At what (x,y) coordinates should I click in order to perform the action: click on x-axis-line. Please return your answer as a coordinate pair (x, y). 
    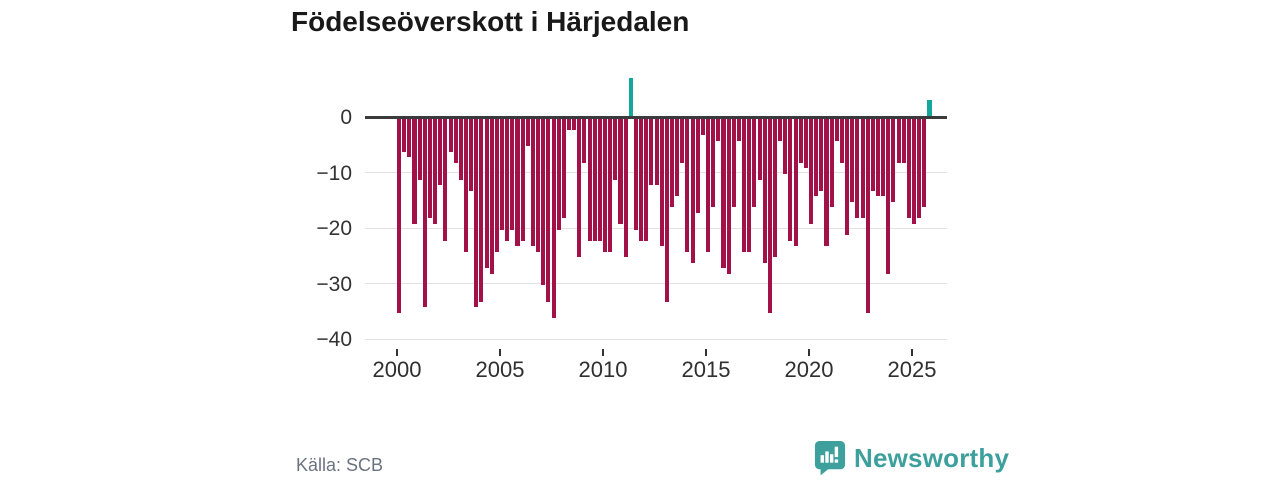
    Looking at the image, I should click on (656, 117).